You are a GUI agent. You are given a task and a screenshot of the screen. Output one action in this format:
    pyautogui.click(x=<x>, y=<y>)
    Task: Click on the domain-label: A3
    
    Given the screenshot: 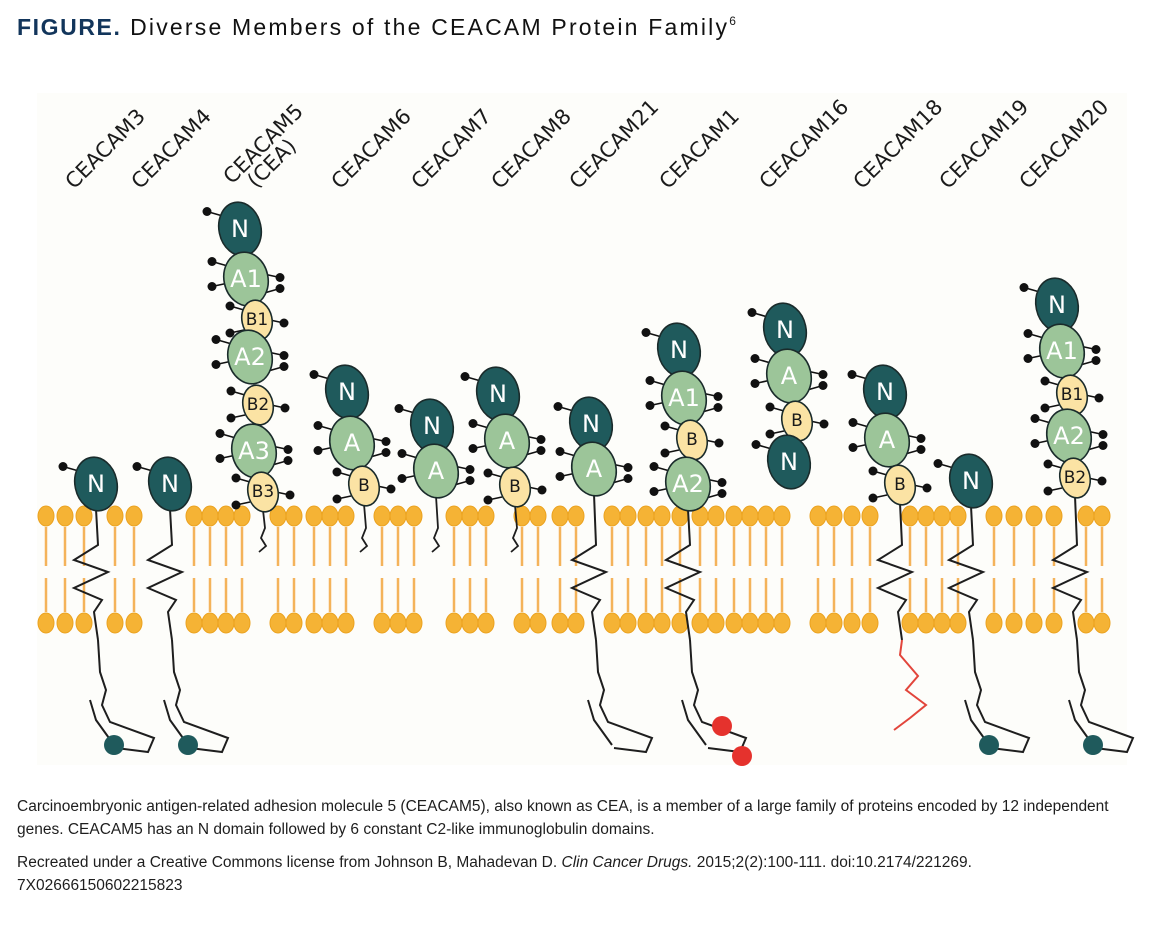 What is the action you would take?
    pyautogui.click(x=254, y=451)
    